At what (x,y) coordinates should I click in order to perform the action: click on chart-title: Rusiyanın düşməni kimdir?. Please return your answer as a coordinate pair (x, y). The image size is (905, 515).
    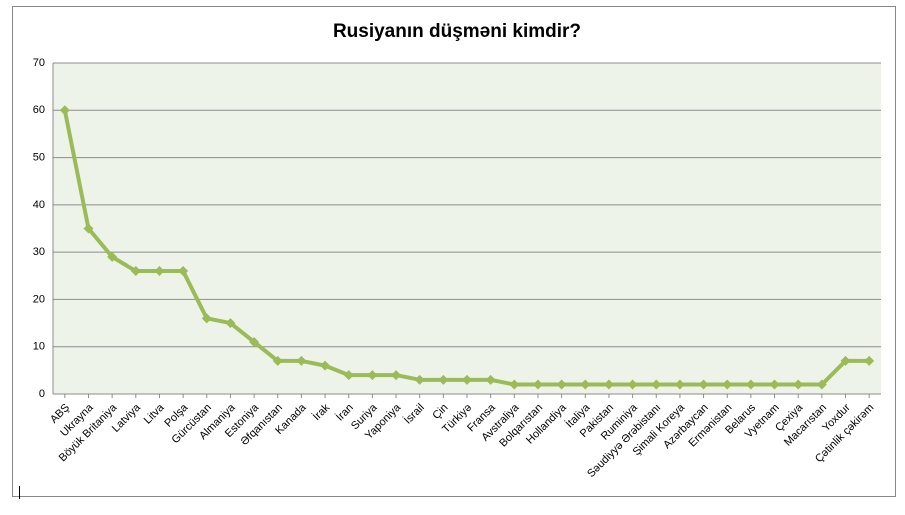
    Looking at the image, I should click on (457, 31).